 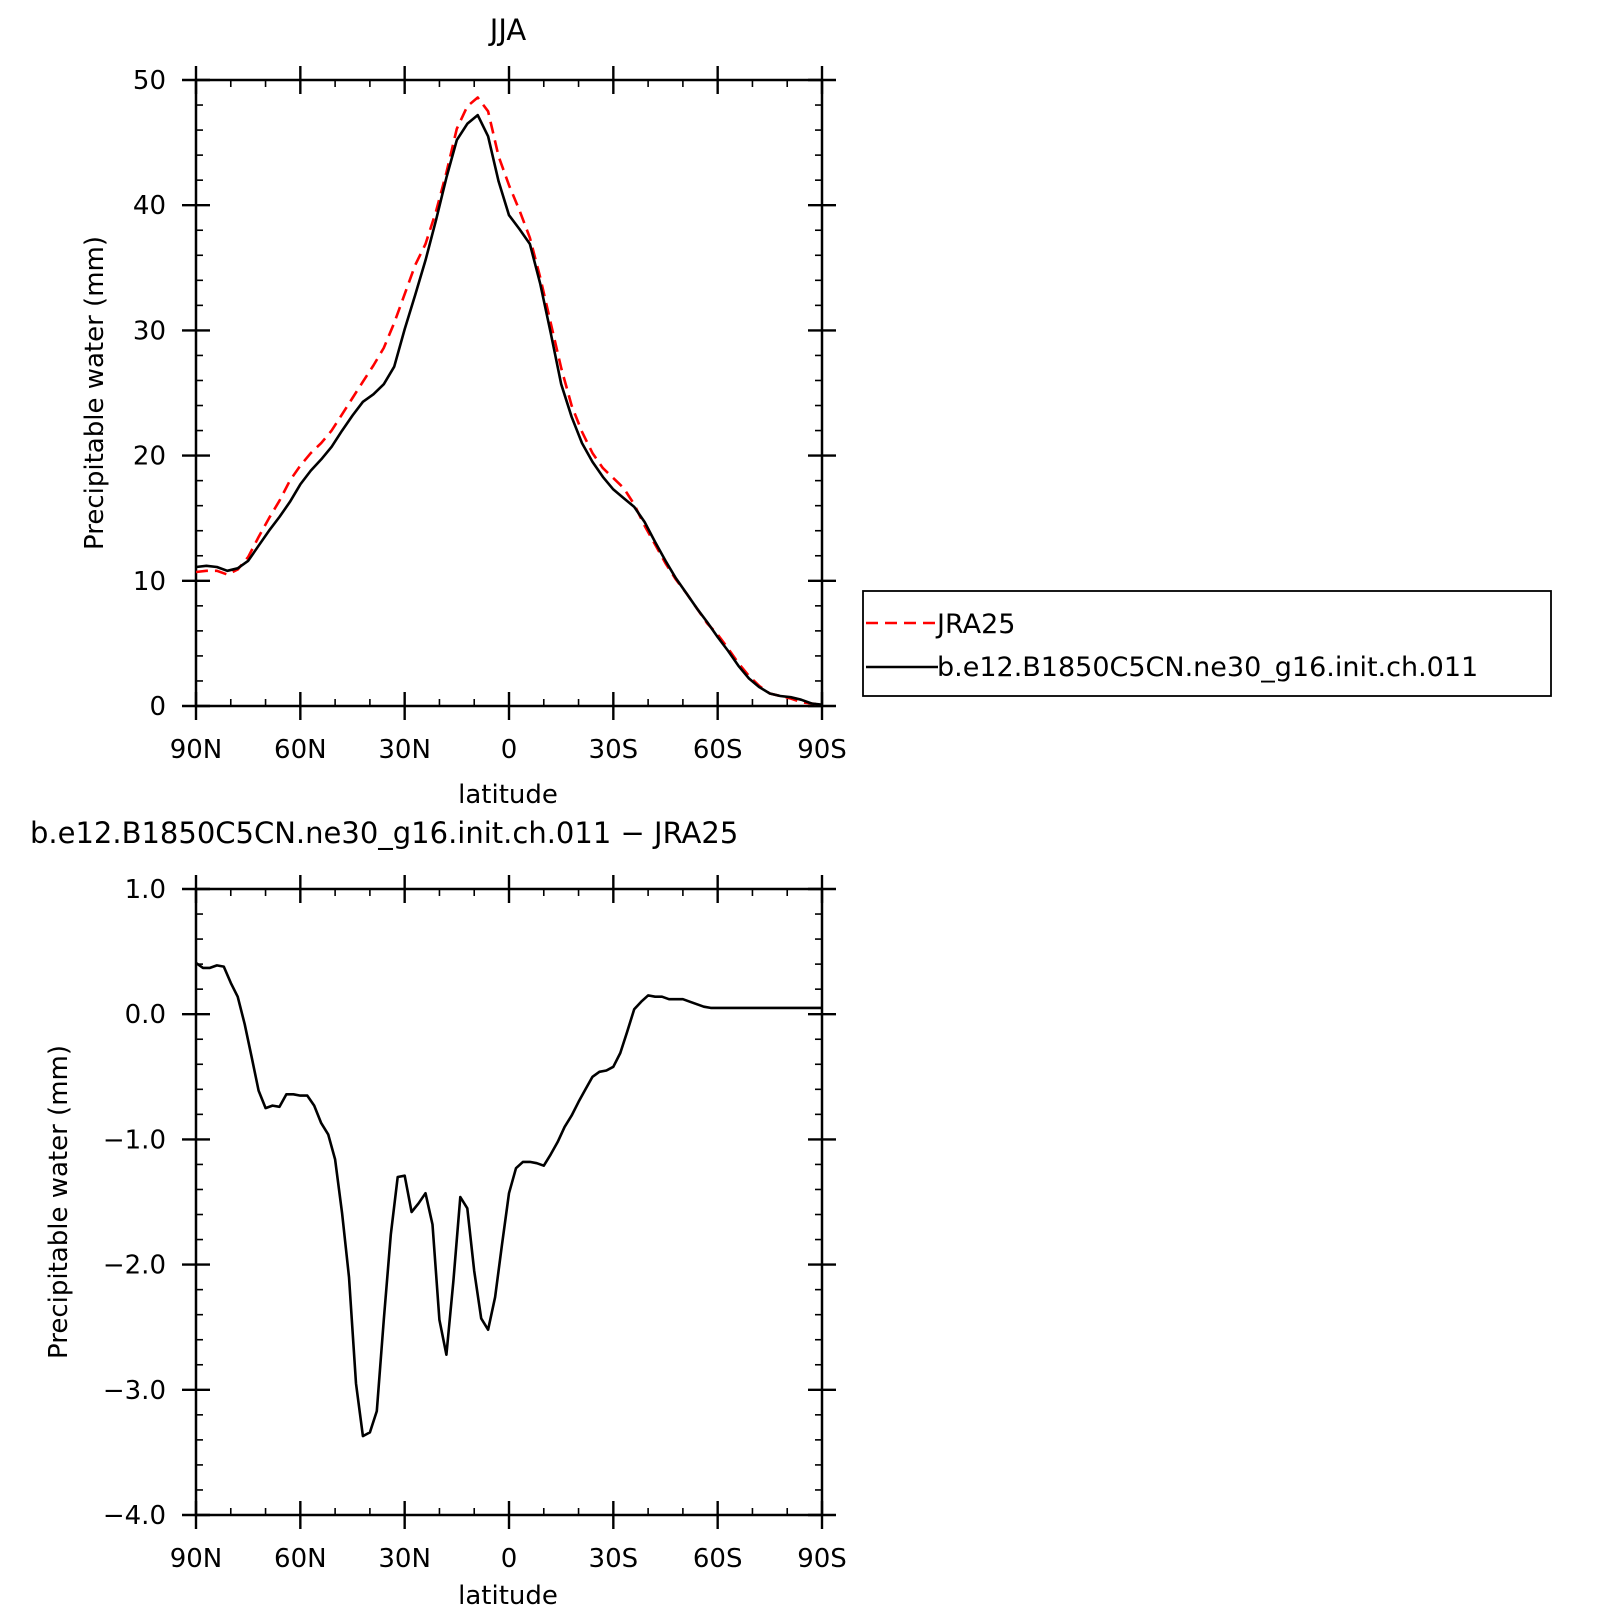 I want to click on top-x-axis-label: latitude, so click(x=508, y=795).